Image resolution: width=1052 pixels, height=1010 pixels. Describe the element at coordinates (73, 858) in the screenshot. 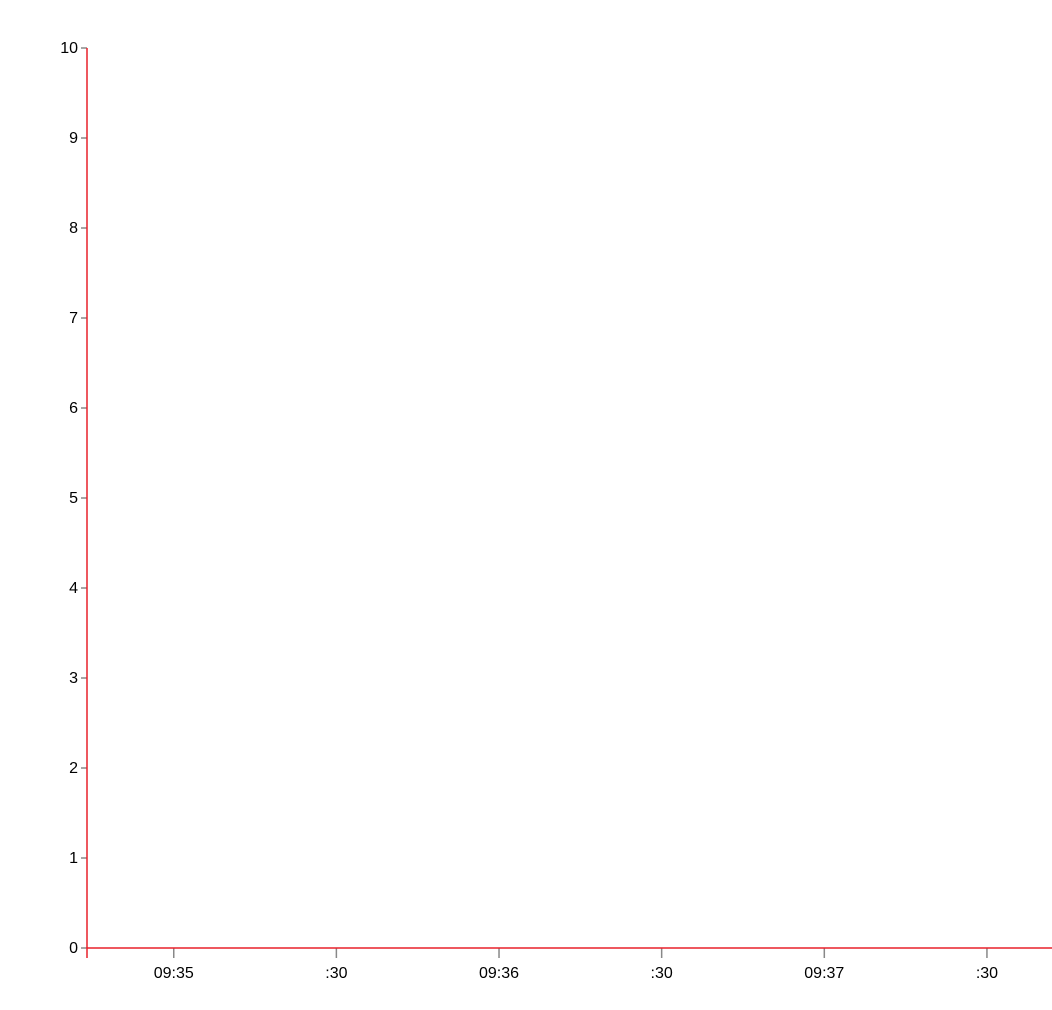

I see `y-tick-label: 1` at that location.